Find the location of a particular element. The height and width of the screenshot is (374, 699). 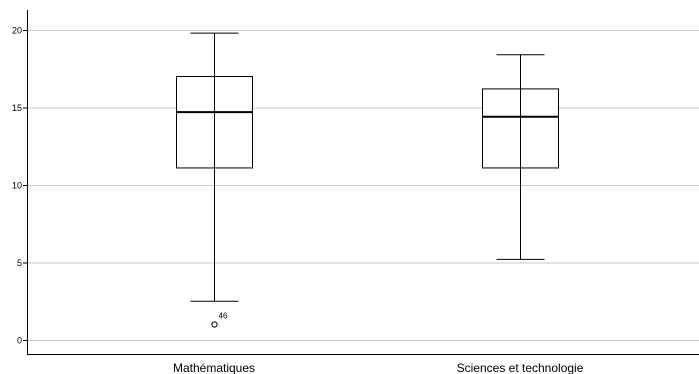

y-tick-label: 10 is located at coordinates (17, 186).